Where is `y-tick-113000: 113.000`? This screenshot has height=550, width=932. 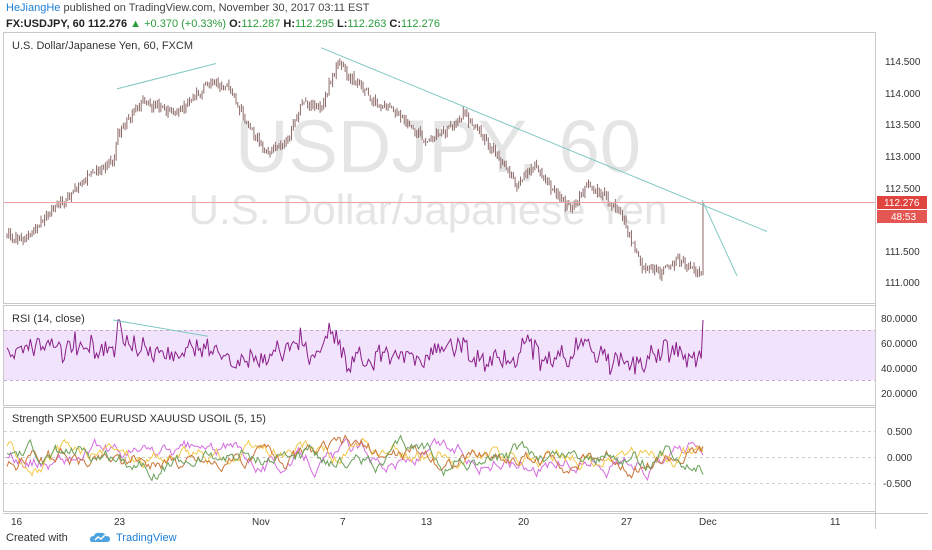 y-tick-113000: 113.000 is located at coordinates (903, 157).